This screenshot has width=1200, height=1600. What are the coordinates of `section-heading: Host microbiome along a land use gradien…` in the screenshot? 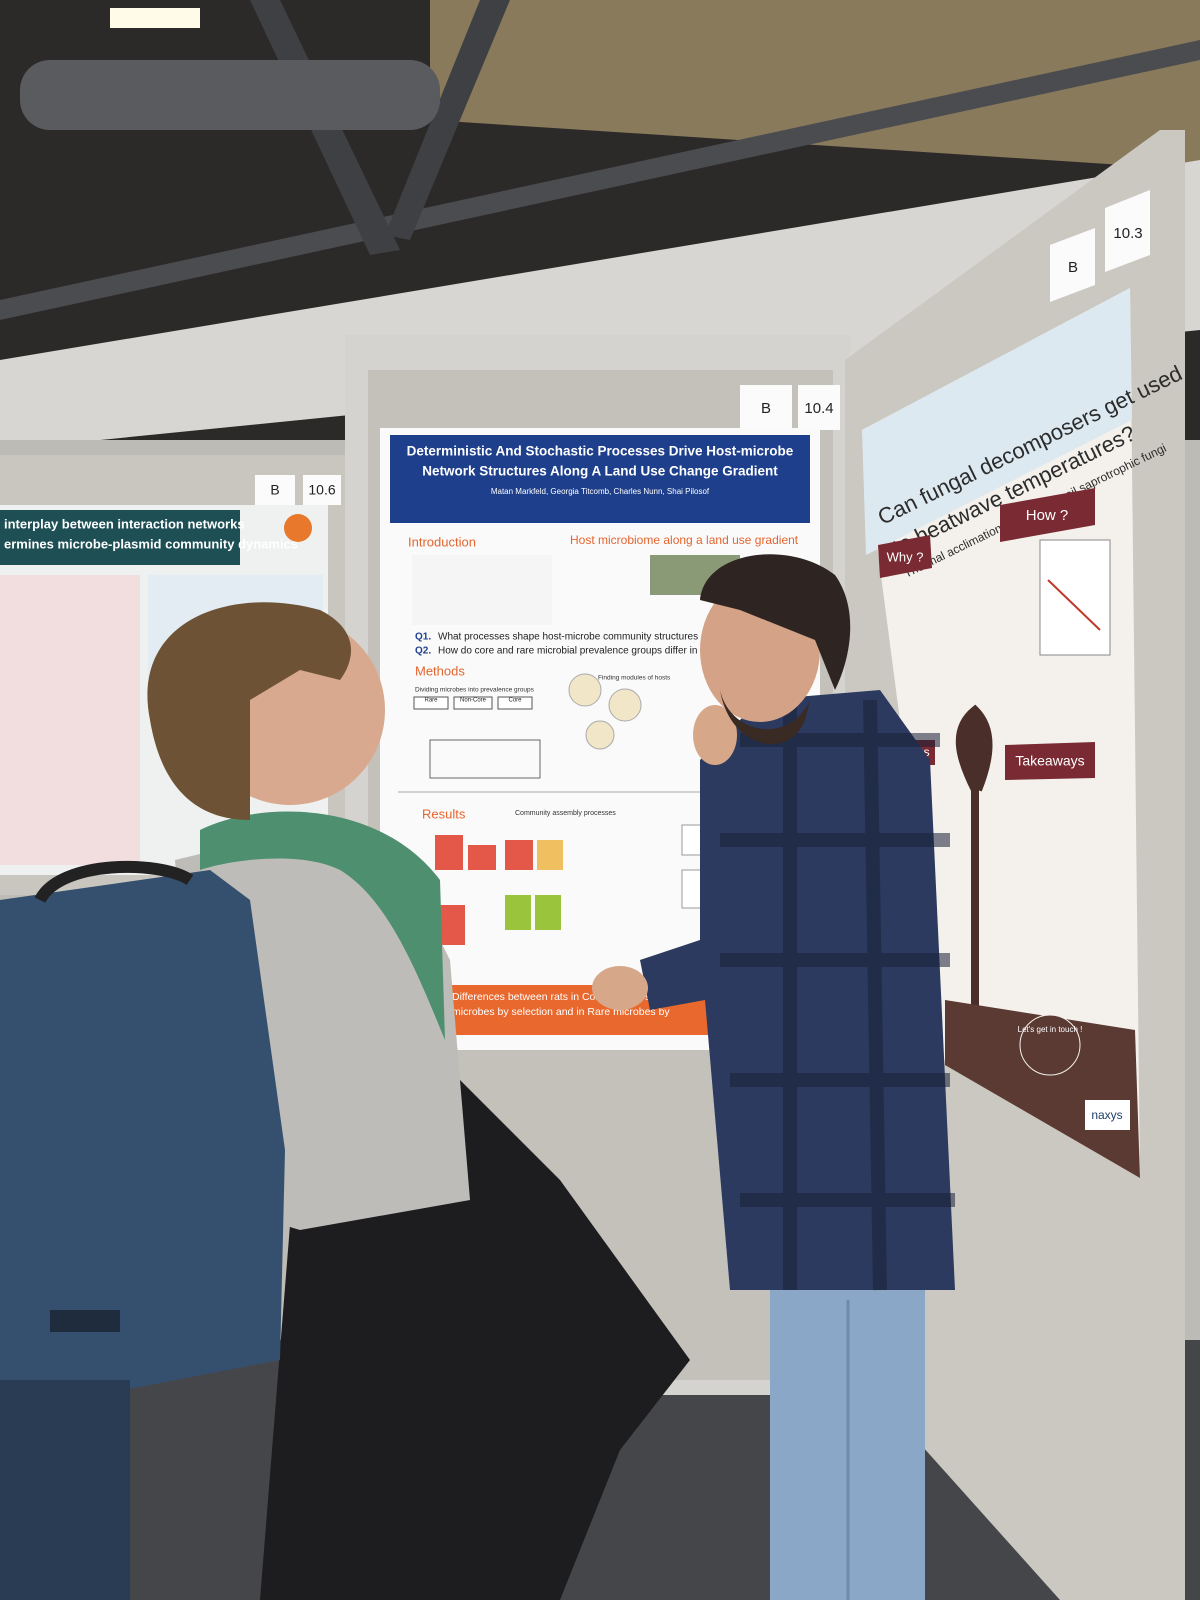 It's located at (684, 540).